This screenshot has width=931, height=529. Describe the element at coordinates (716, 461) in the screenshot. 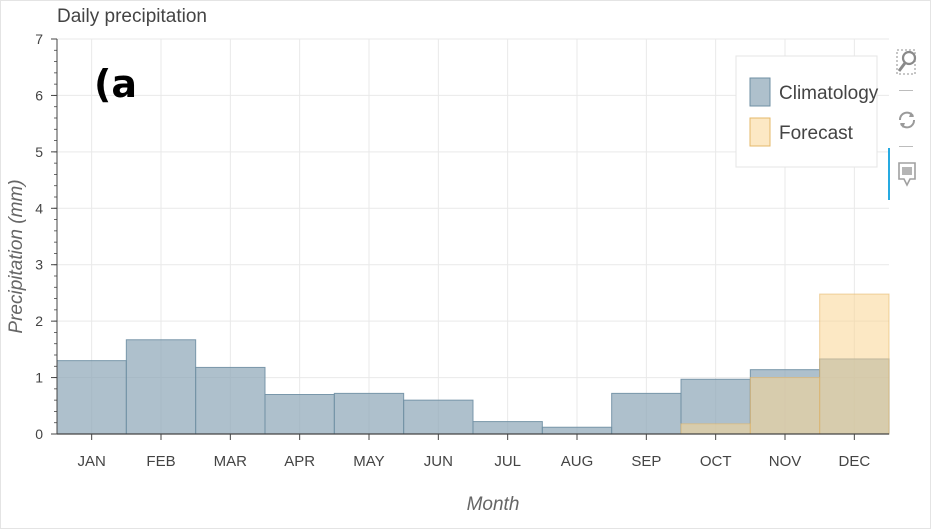

I see `x-tick-label: OCT` at that location.